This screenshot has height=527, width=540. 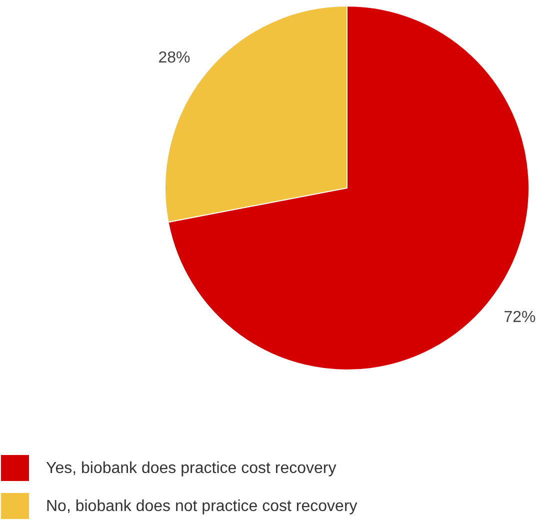 What do you see at coordinates (520, 317) in the screenshot?
I see `data-label: 72%` at bounding box center [520, 317].